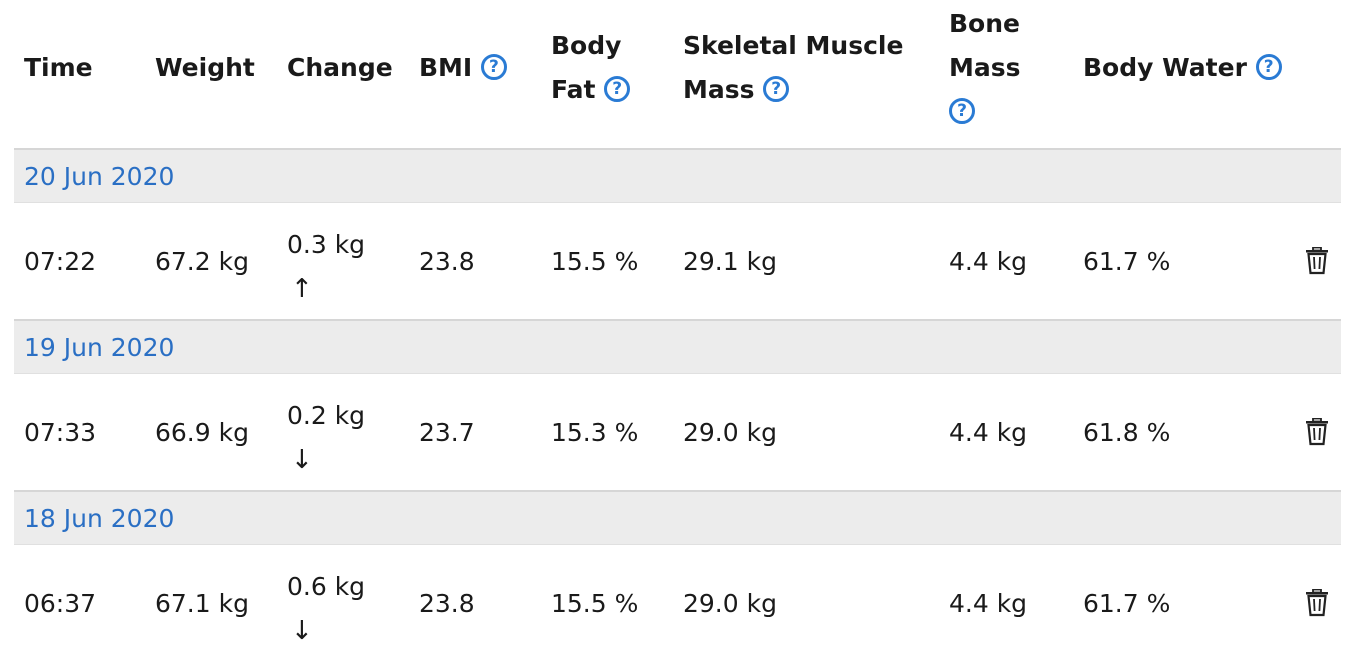 Image resolution: width=1354 pixels, height=661 pixels. What do you see at coordinates (202, 261) in the screenshot?
I see `cell-weight: 67.2 kg` at bounding box center [202, 261].